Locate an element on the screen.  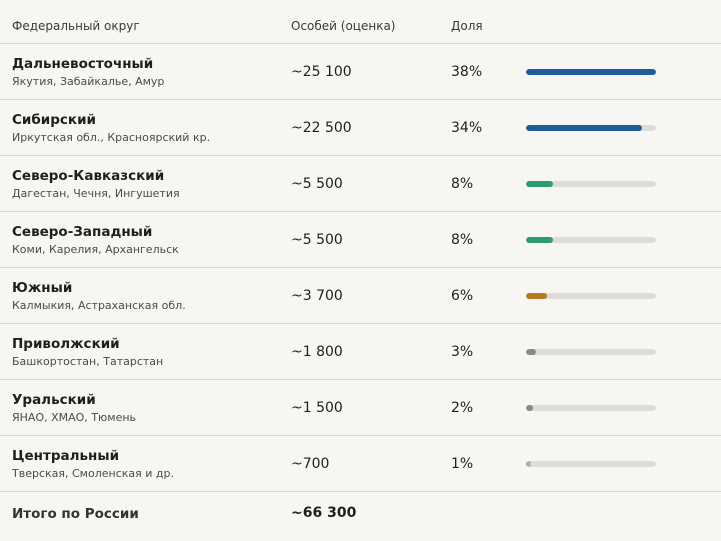
population-count: ~1 800 is located at coordinates (317, 352).